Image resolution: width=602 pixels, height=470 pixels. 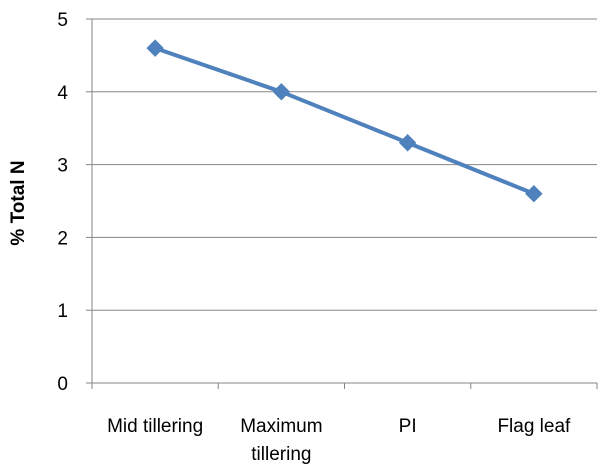 What do you see at coordinates (534, 426) in the screenshot?
I see `x-tick-label: Flag leaf` at bounding box center [534, 426].